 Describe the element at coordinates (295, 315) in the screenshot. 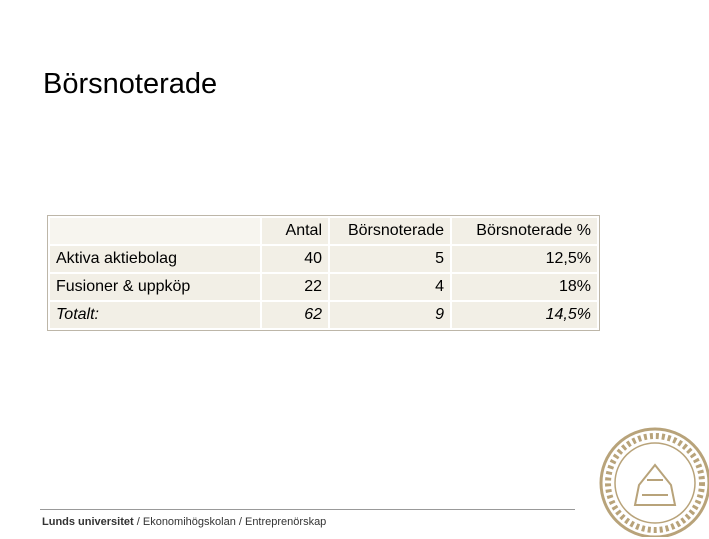

I see `table-cell: 62` at that location.